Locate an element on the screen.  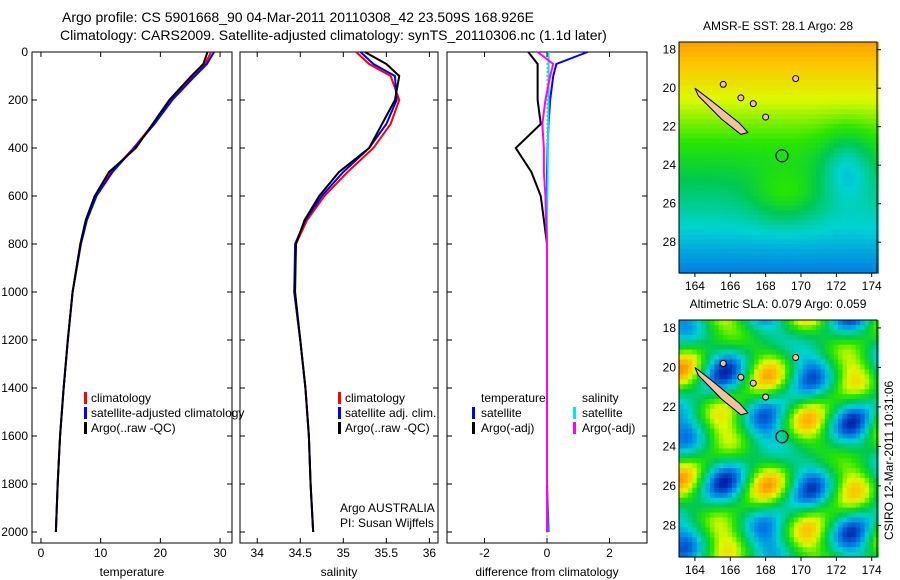
legend-label: satellite adj. clim. is located at coordinates (390, 413).